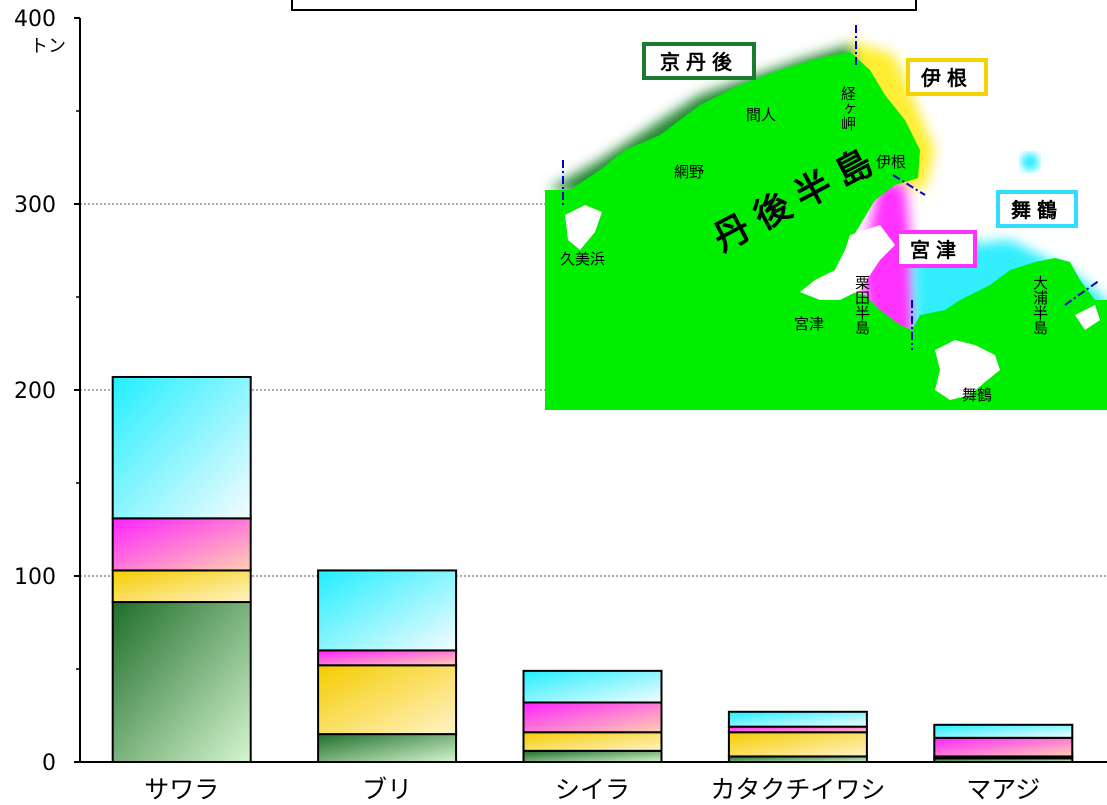 This screenshot has height=805, width=1107. Describe the element at coordinates (848, 108) in the screenshot. I see `place-kyogamisaki: 経ヶ岬` at that location.